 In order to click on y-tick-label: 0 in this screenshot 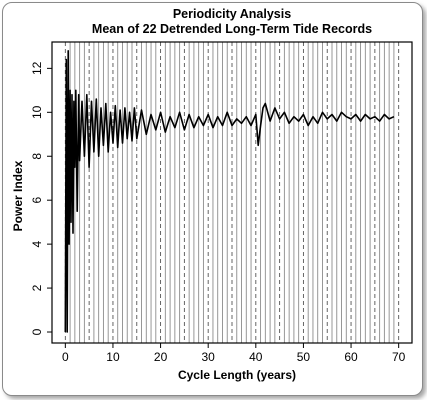, I will do `click(37, 331)`.